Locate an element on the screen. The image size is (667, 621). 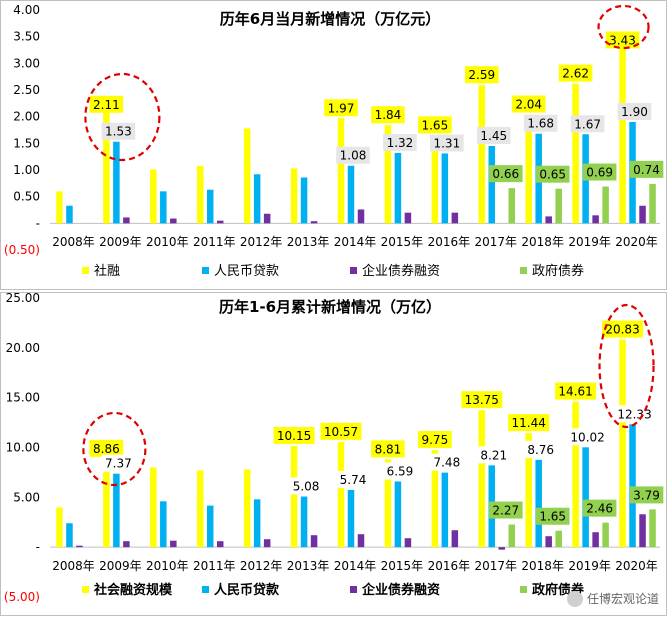
y-tick-label: 0.50 is located at coordinates (26, 197).